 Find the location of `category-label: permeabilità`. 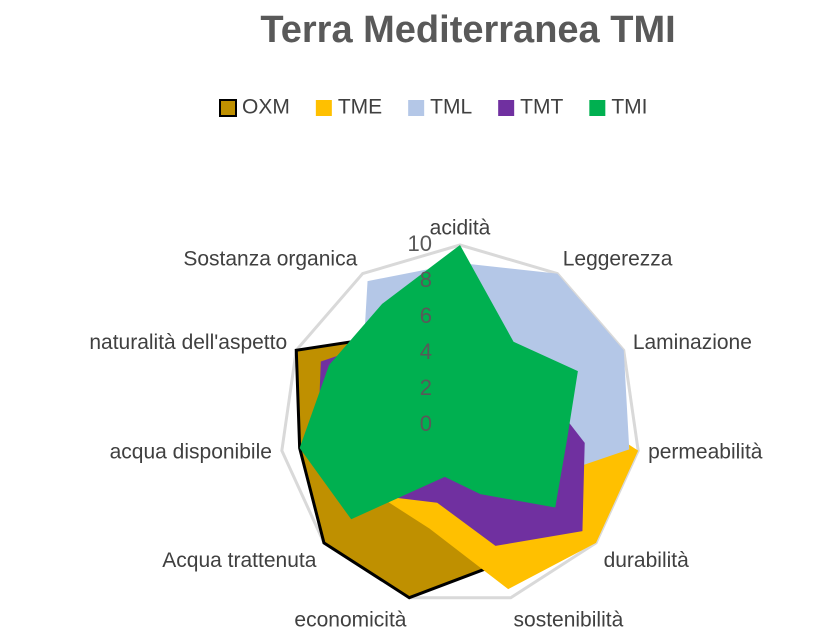

category-label: permeabilità is located at coordinates (705, 451).